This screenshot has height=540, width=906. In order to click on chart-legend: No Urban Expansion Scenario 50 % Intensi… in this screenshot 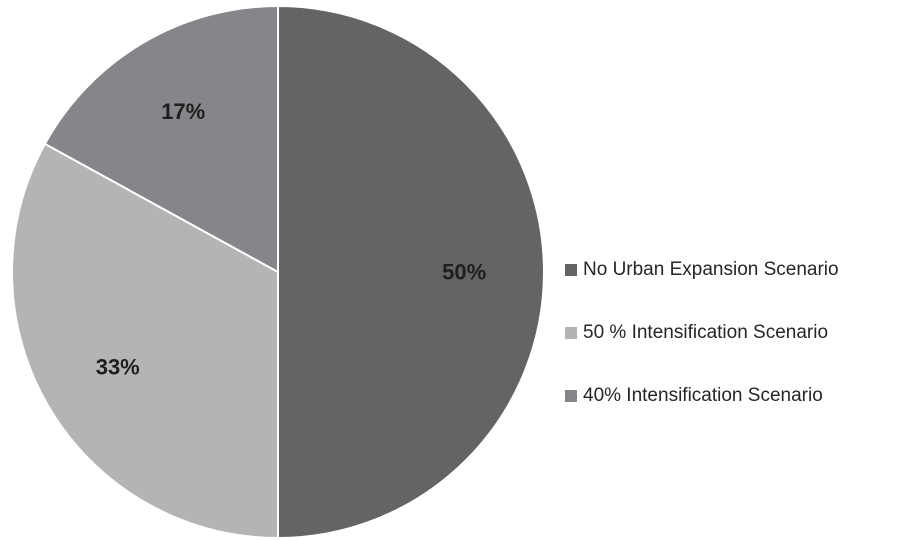, I will do `click(702, 348)`.